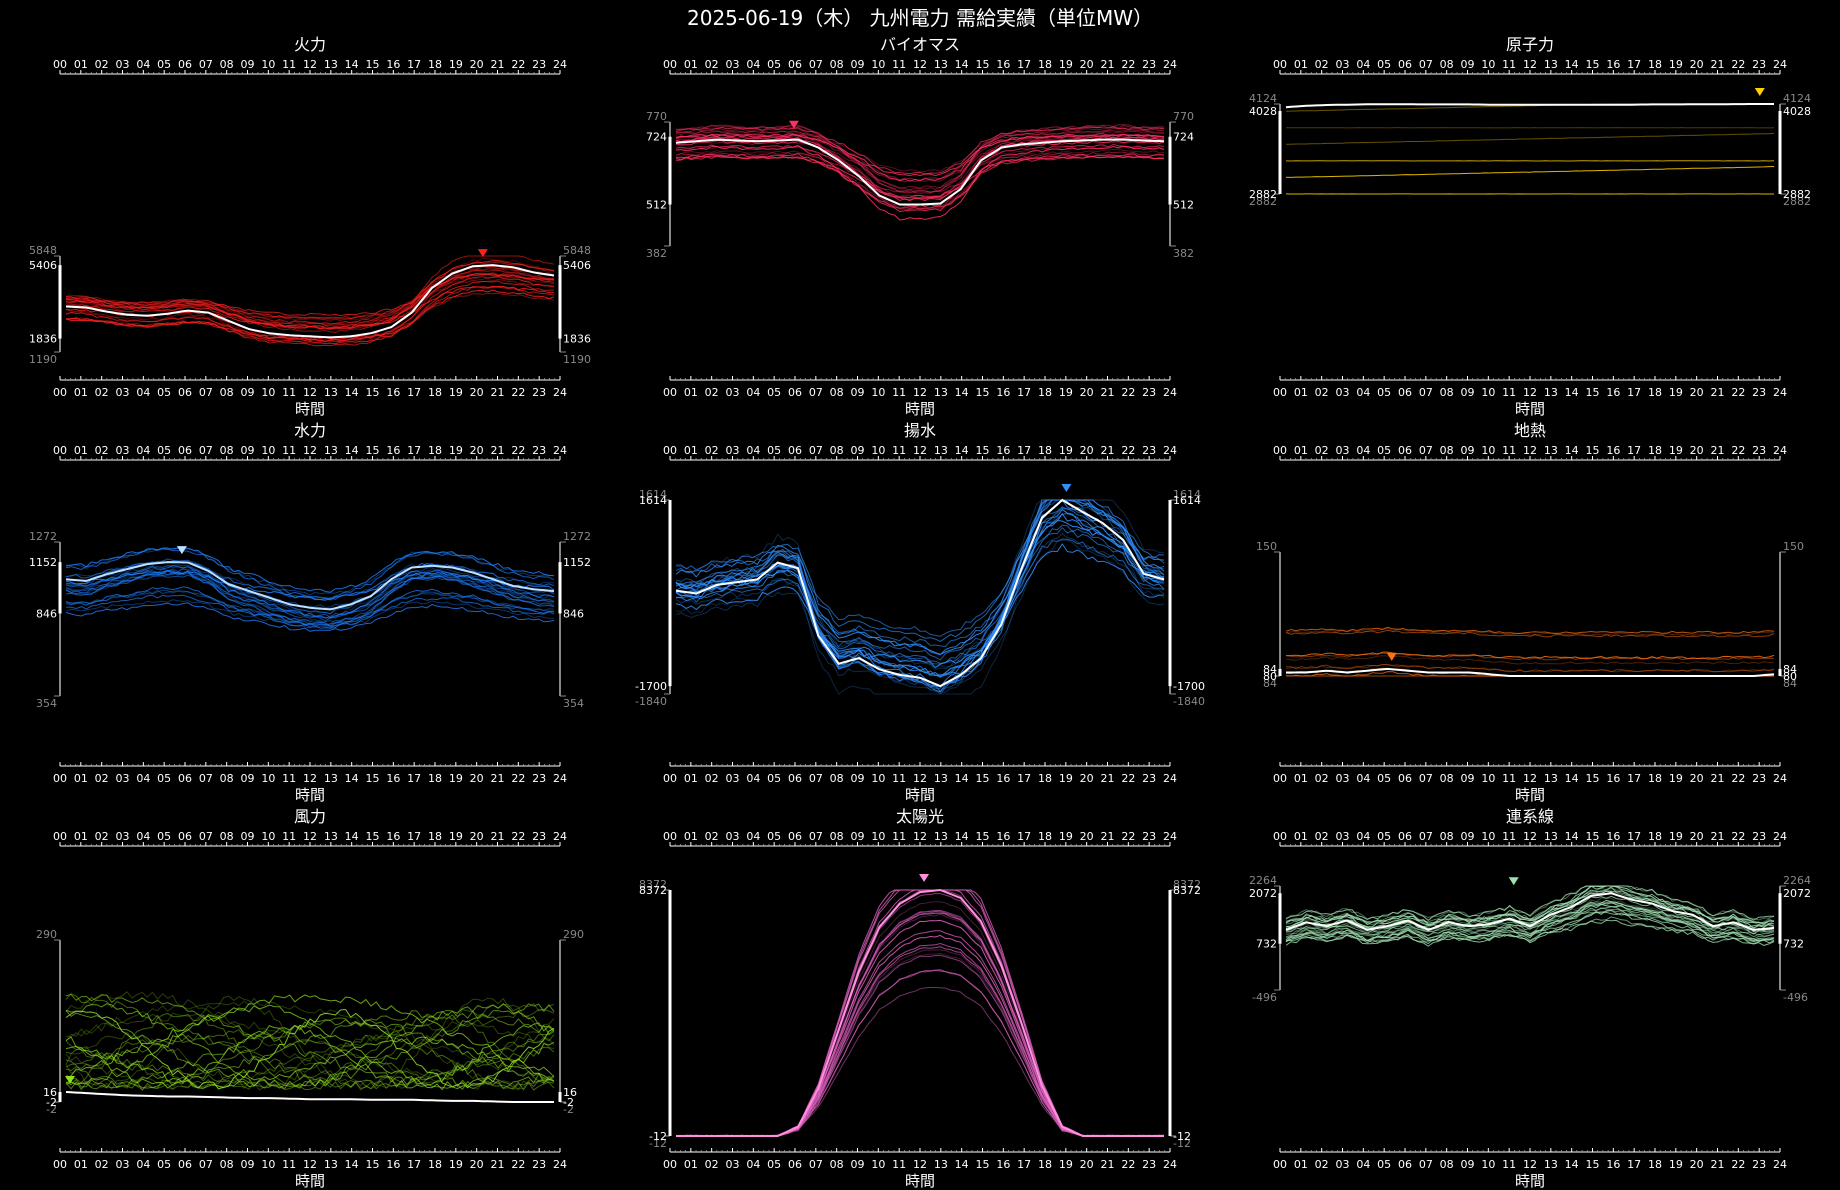 The height and width of the screenshot is (1190, 1840). I want to click on panel-title: 水力, so click(310, 430).